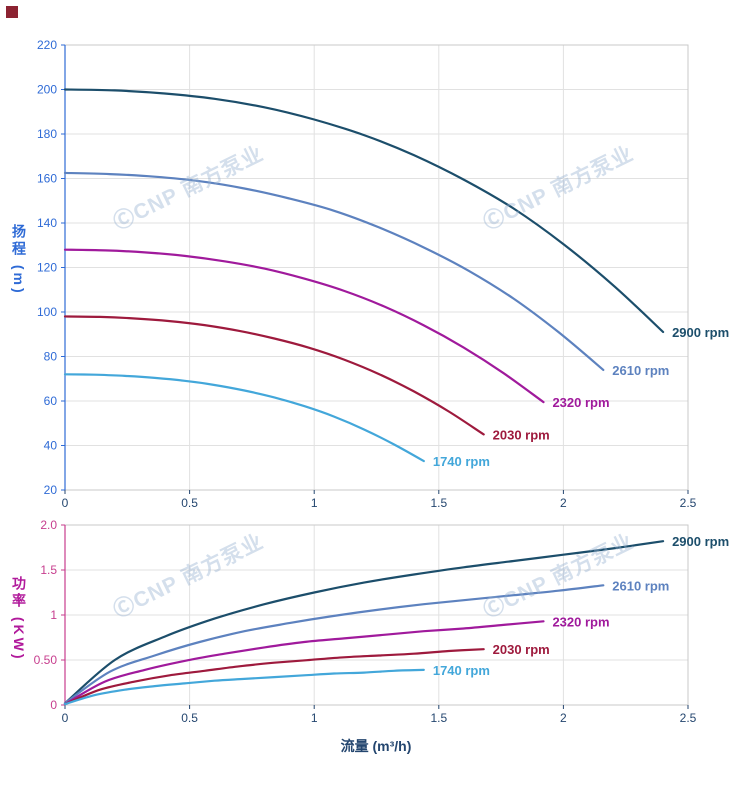 This screenshot has height=797, width=752. What do you see at coordinates (47, 268) in the screenshot?
I see `y-tick-label: 120` at bounding box center [47, 268].